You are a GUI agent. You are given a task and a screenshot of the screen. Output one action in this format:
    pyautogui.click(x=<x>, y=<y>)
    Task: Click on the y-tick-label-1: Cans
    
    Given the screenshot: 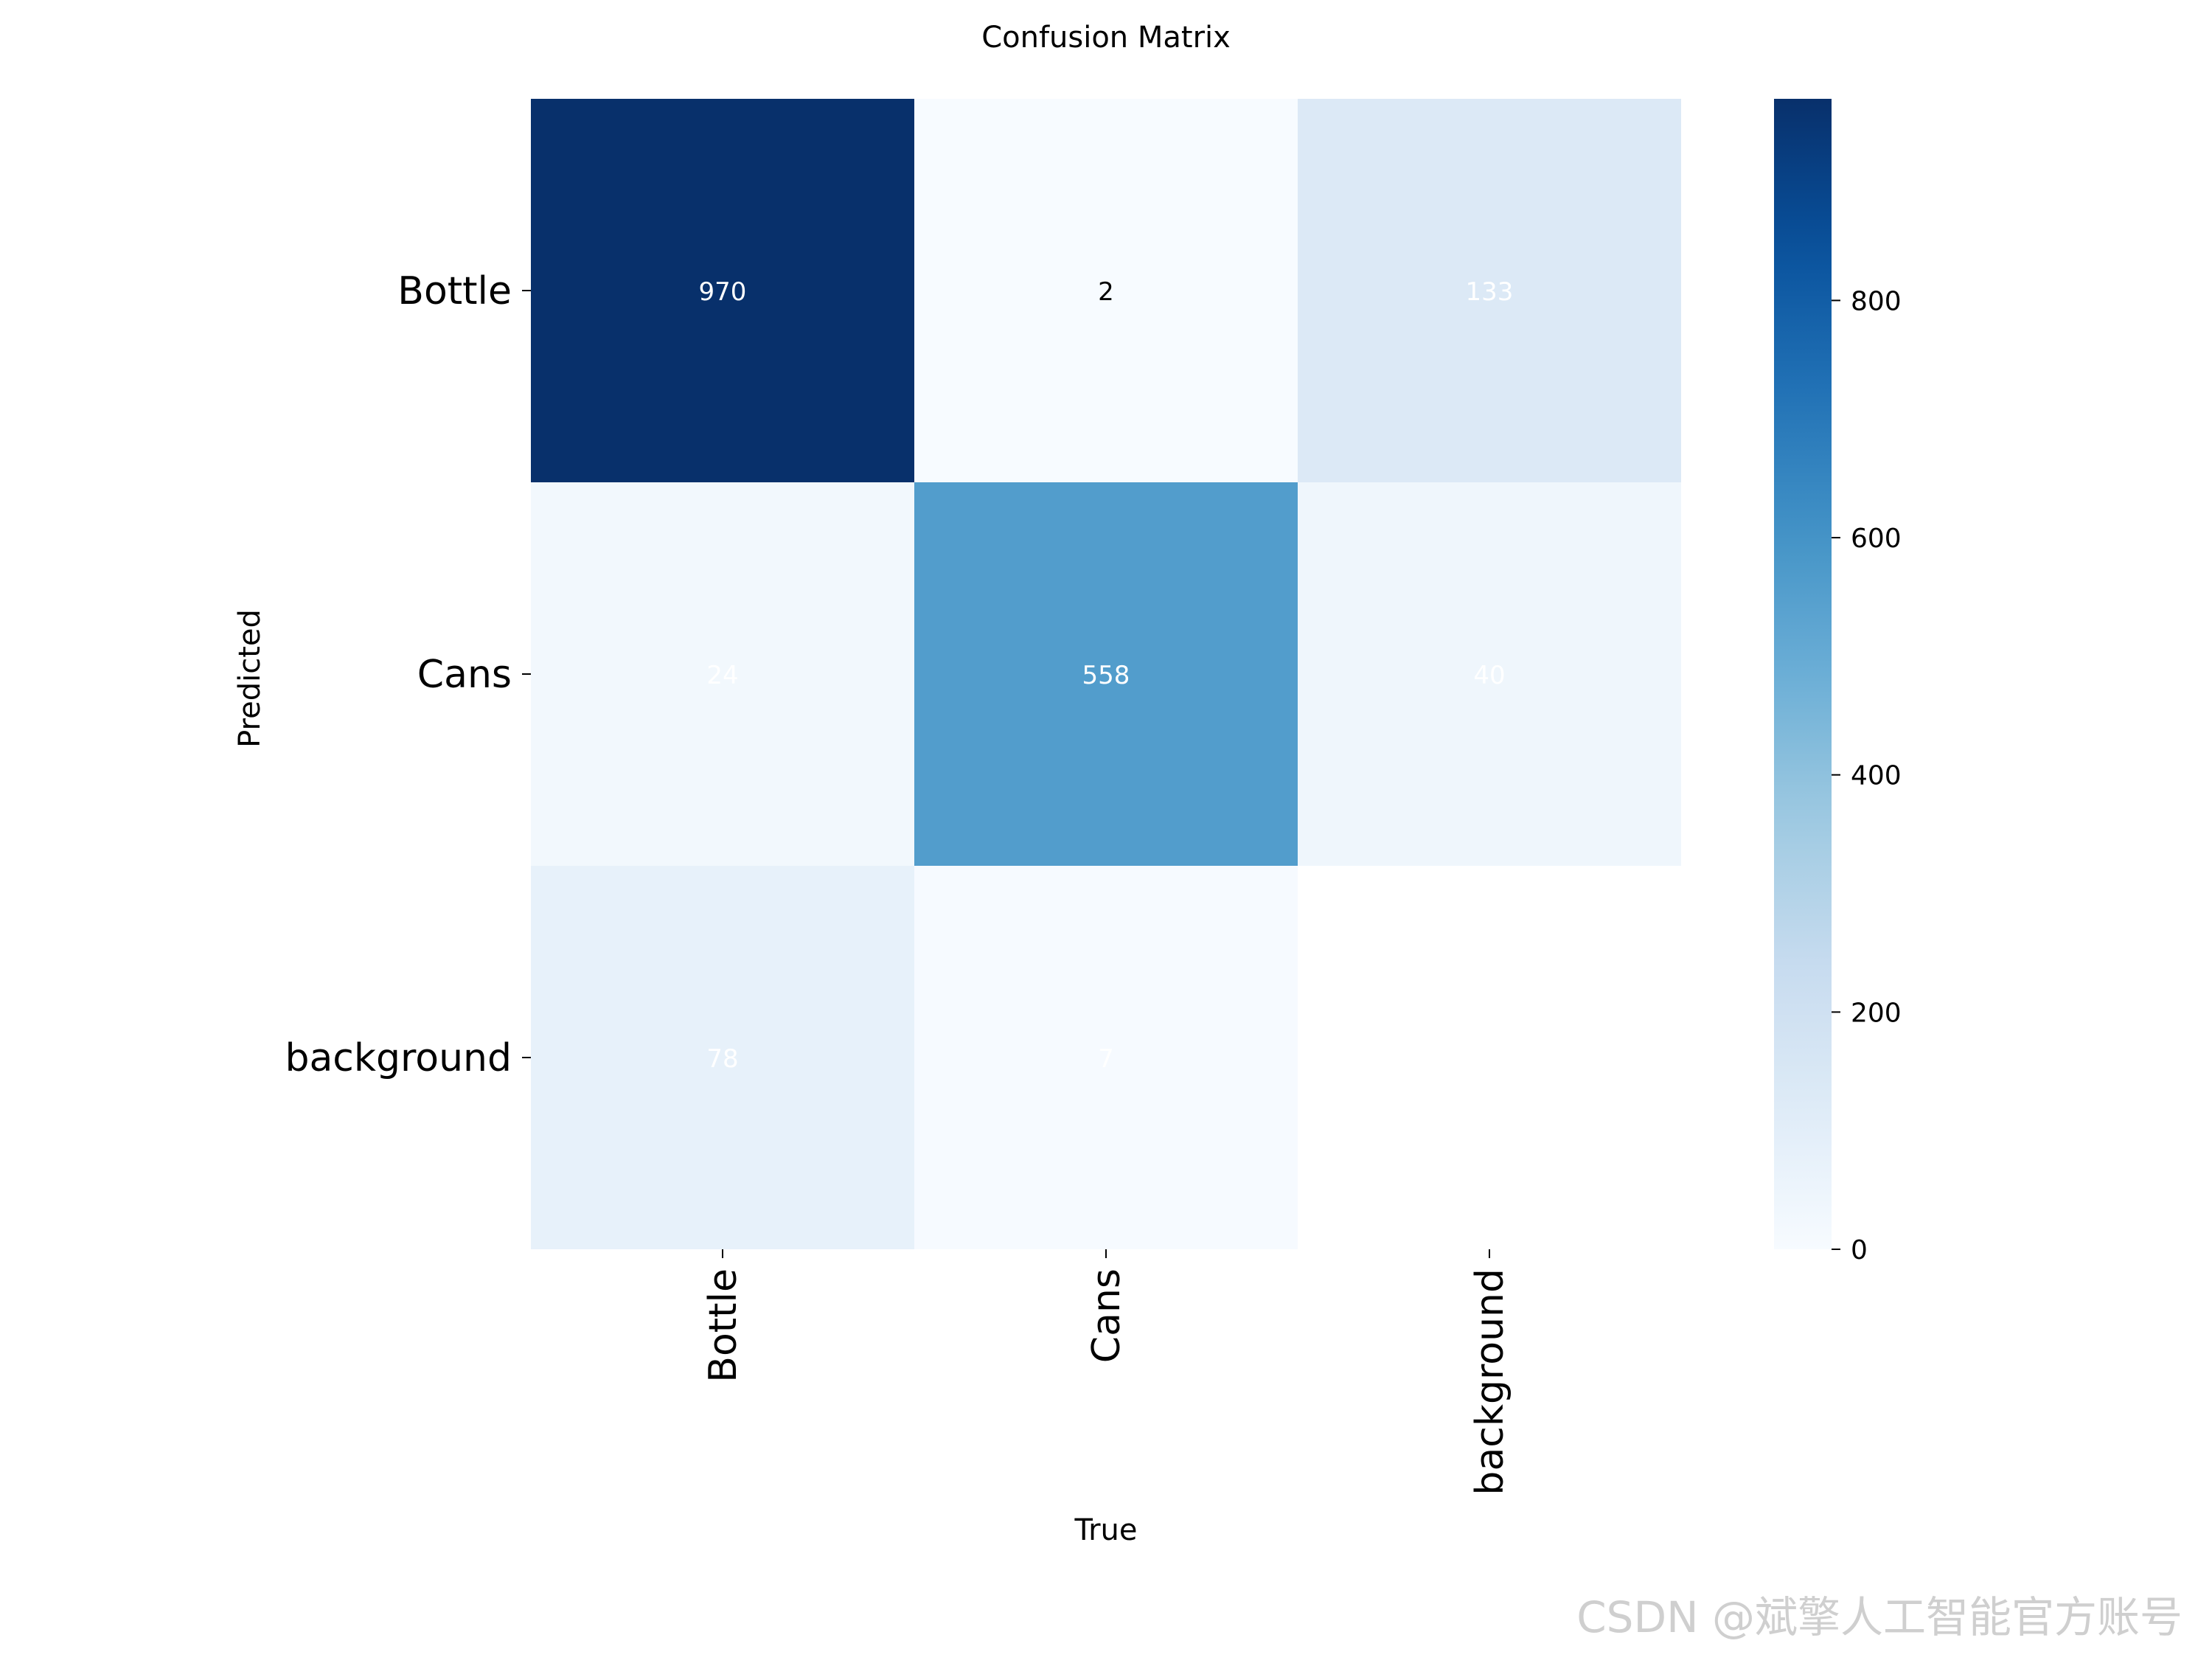 What is the action you would take?
    pyautogui.click(x=464, y=675)
    